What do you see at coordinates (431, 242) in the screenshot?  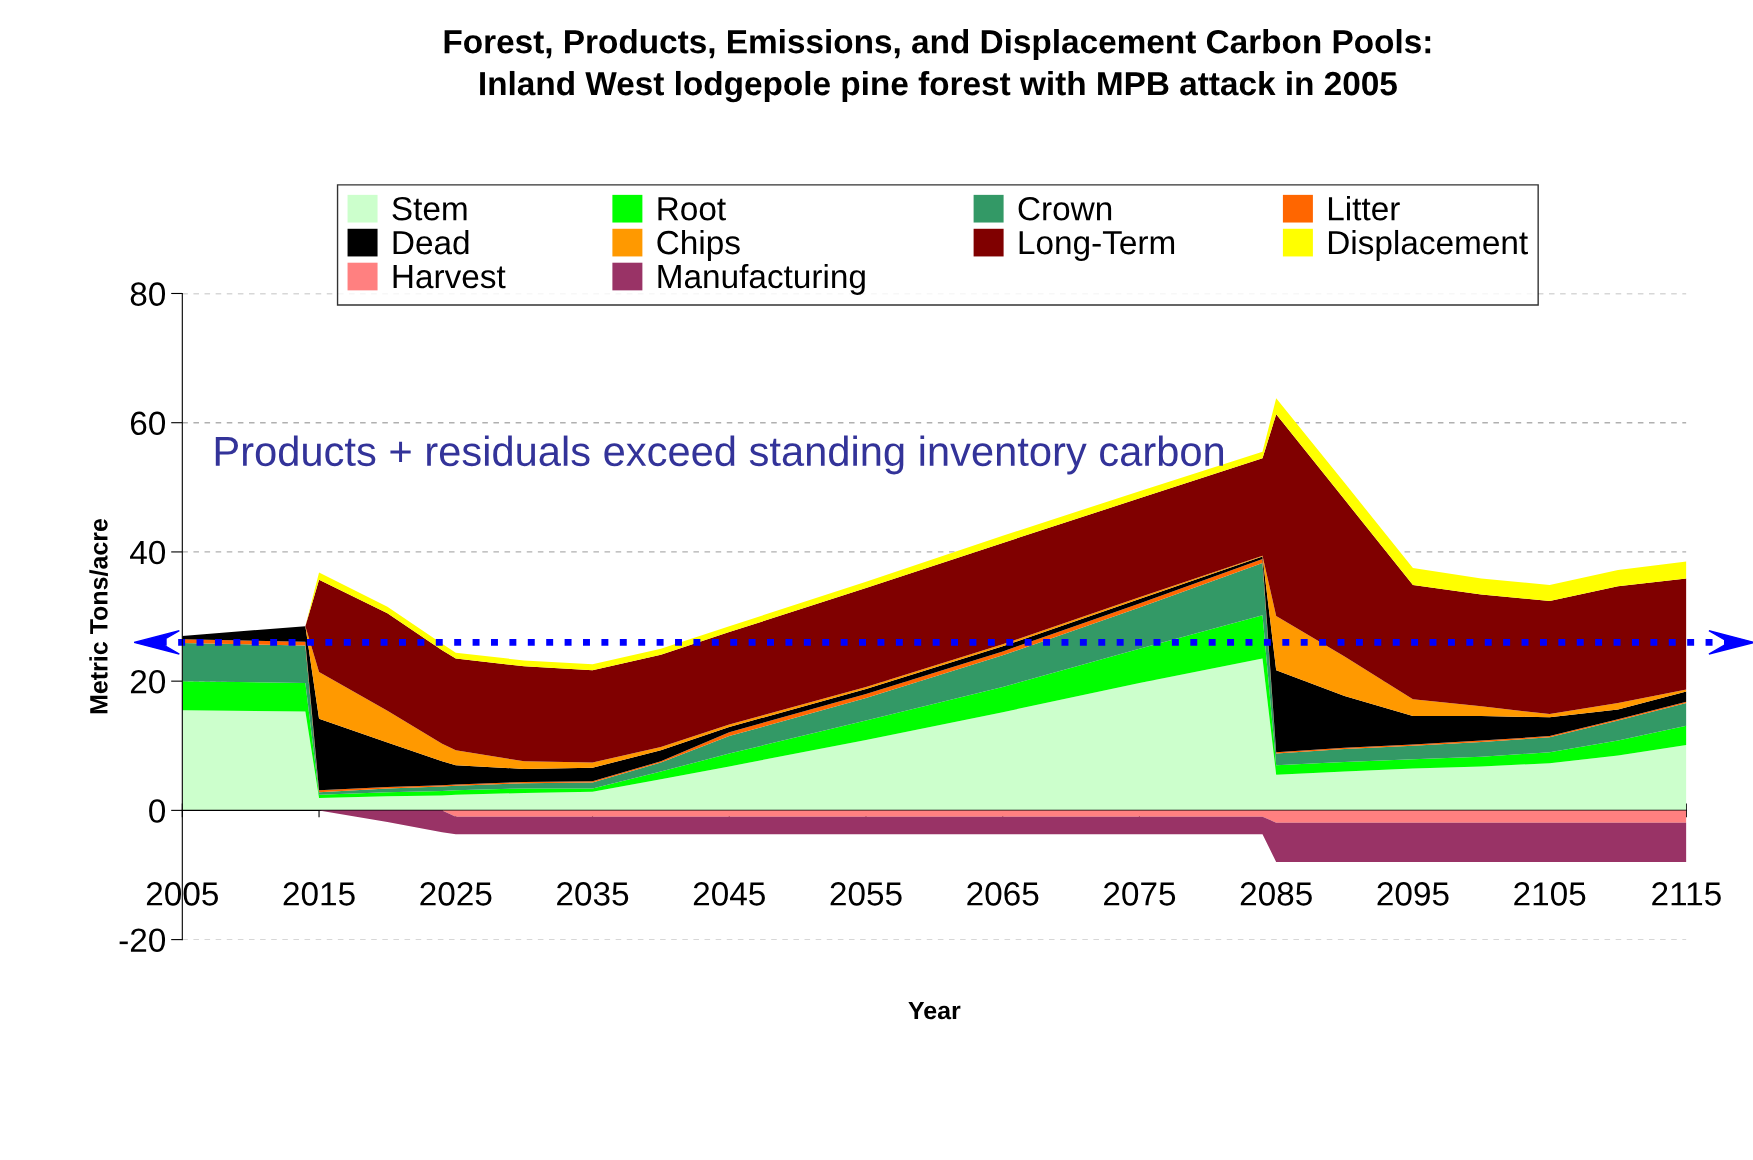 I see `legend-label: Dead` at bounding box center [431, 242].